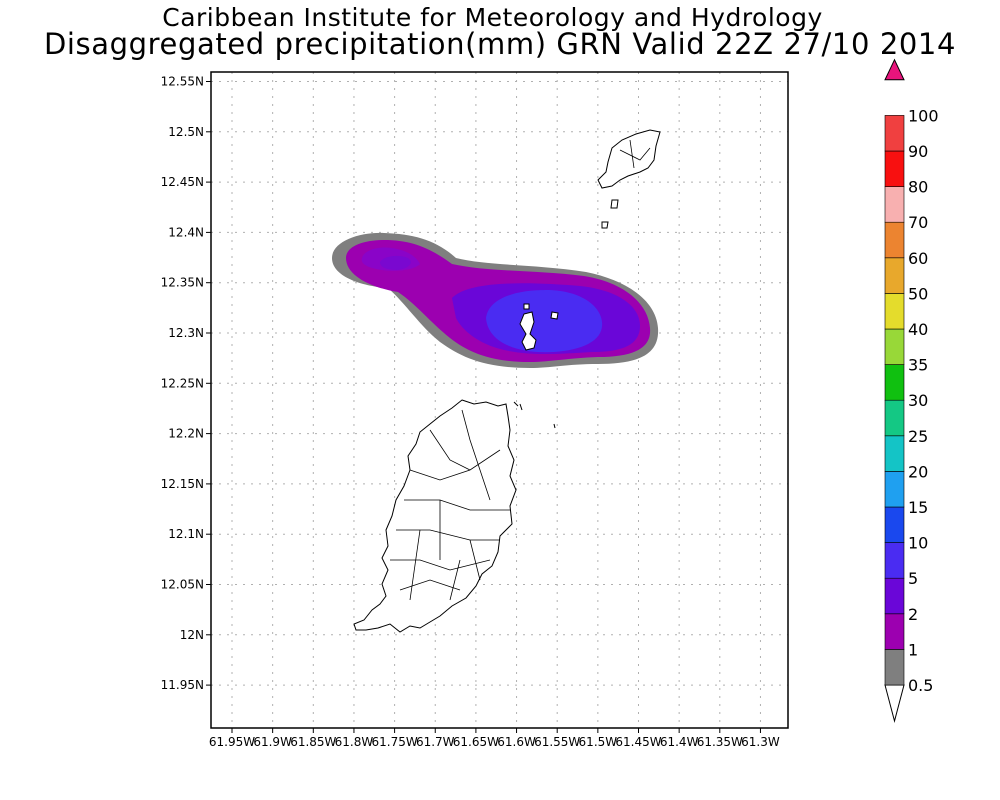  I want to click on lon-tick-label: 61.5W, so click(598, 742).